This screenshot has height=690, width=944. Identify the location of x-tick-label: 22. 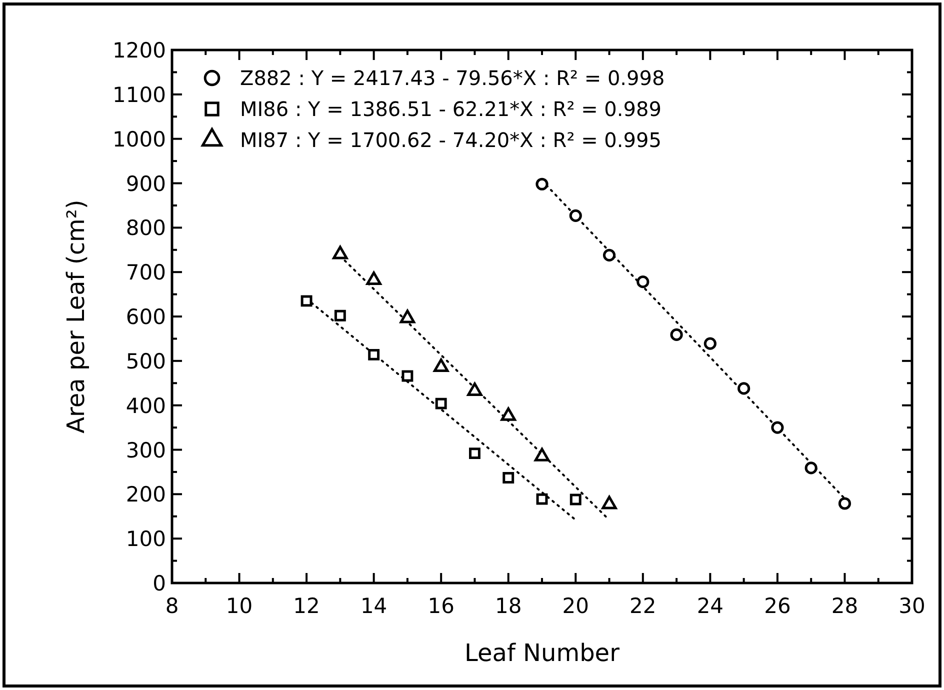
(643, 606).